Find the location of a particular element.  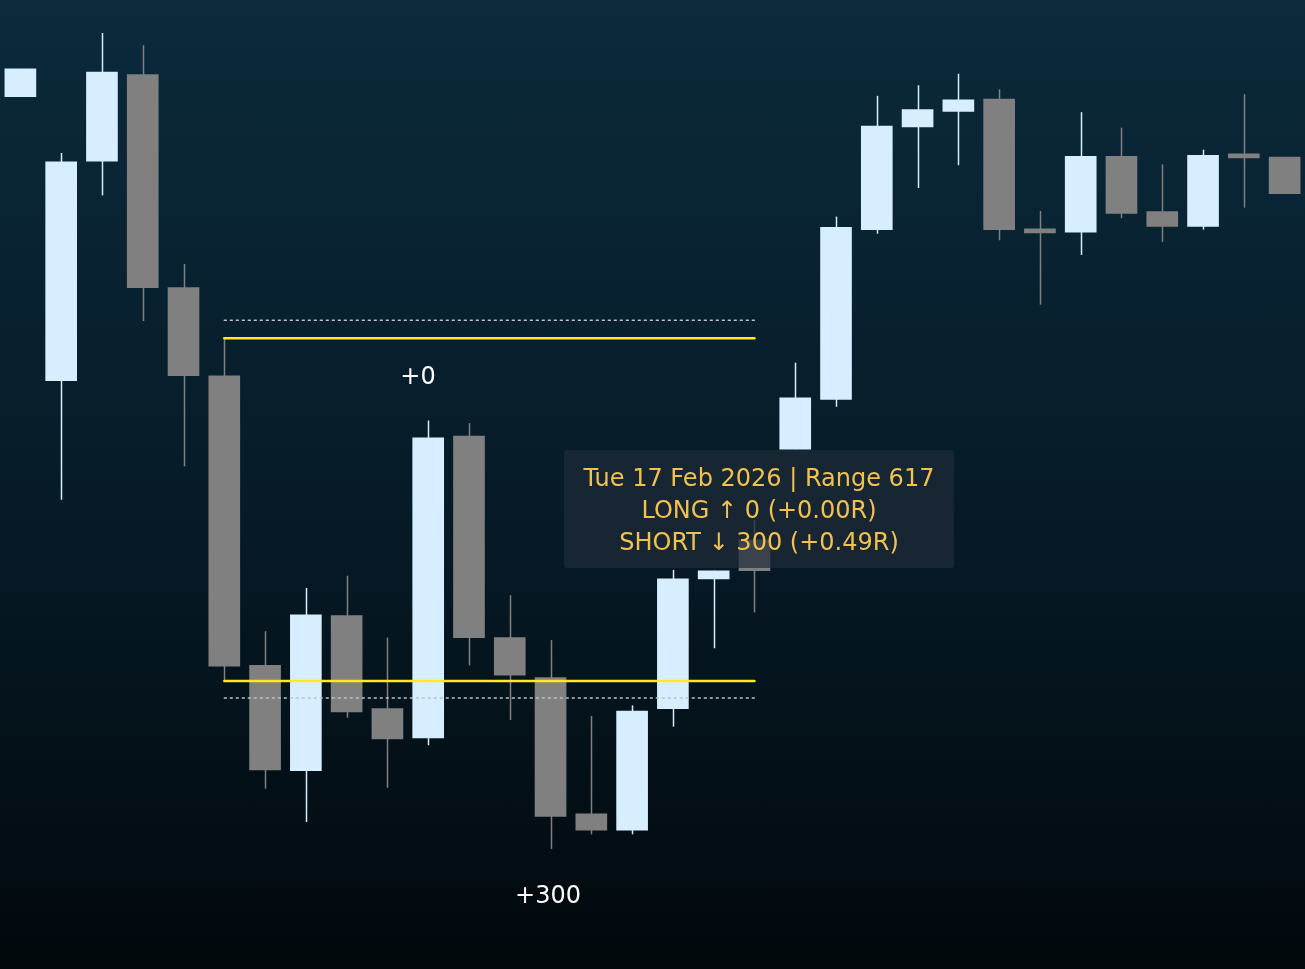

annotation: SHORT ↓ 300 (+0.49R) is located at coordinates (759, 542).